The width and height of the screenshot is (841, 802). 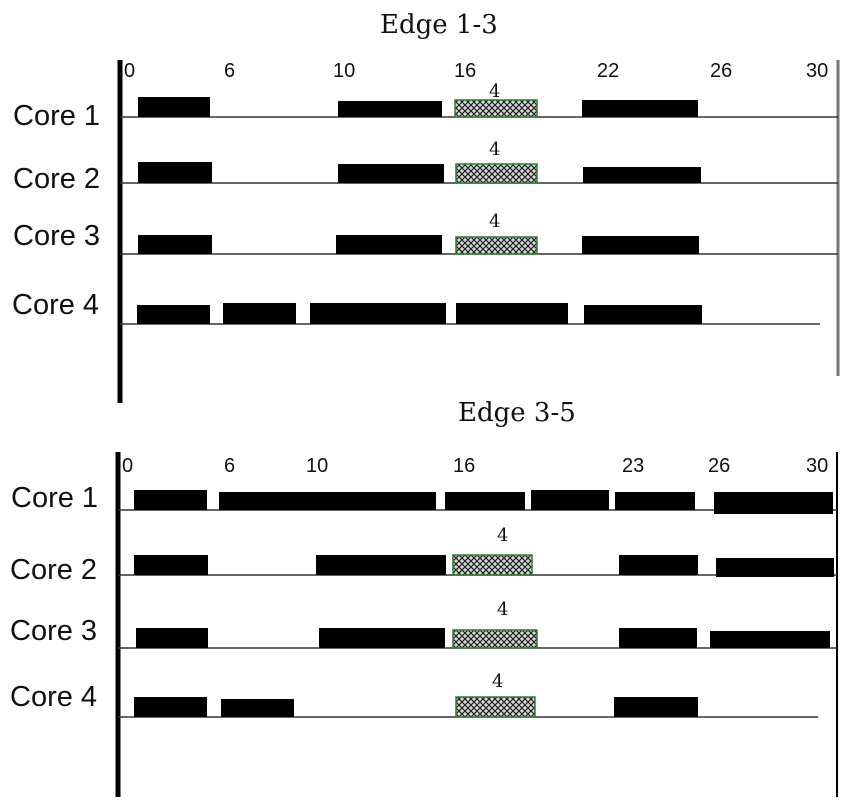 What do you see at coordinates (439, 25) in the screenshot?
I see `panel-title: Edge 1-3` at bounding box center [439, 25].